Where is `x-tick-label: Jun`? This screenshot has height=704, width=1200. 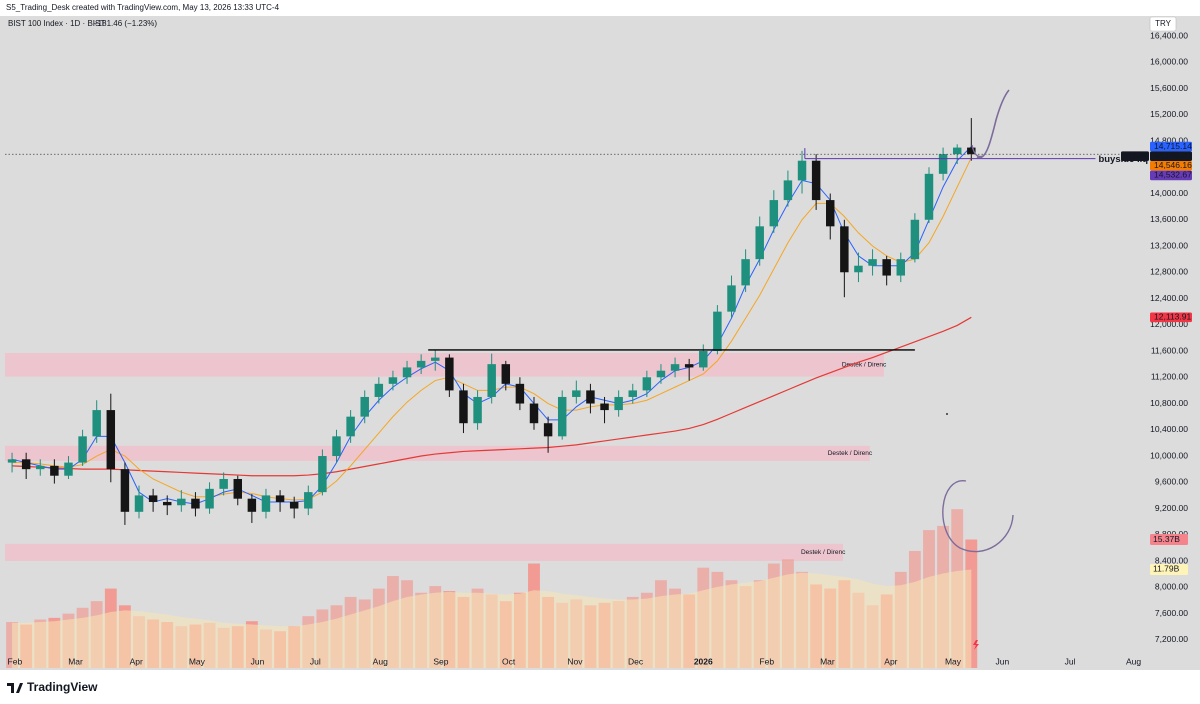
x-tick-label: Jun is located at coordinates (258, 661).